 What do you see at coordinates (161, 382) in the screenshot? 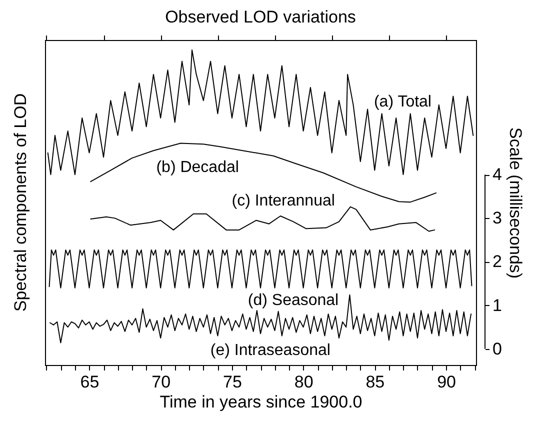
I see `x-tick-label: 70` at bounding box center [161, 382].